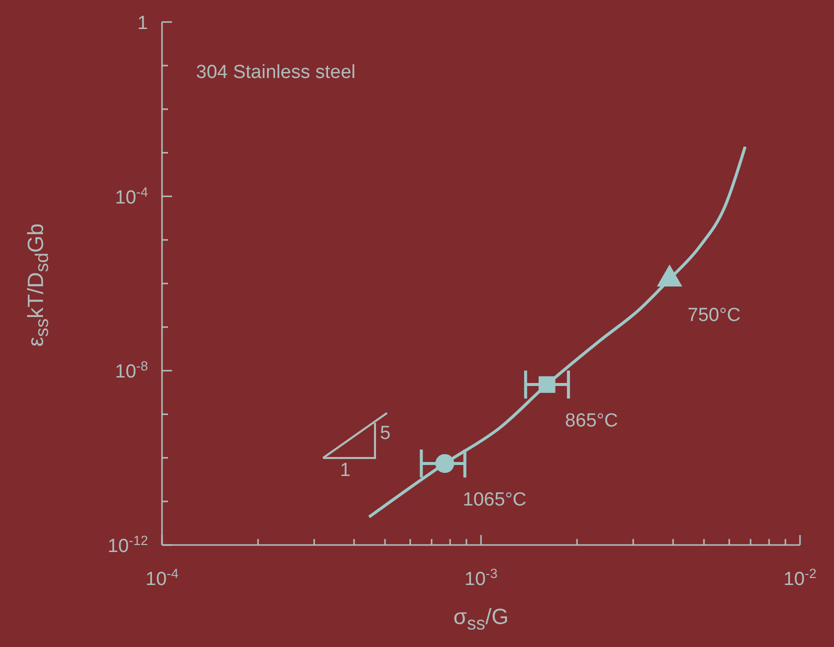 This screenshot has width=834, height=647. What do you see at coordinates (131, 196) in the screenshot?
I see `y-tick-label: 10$^{-4}$` at bounding box center [131, 196].